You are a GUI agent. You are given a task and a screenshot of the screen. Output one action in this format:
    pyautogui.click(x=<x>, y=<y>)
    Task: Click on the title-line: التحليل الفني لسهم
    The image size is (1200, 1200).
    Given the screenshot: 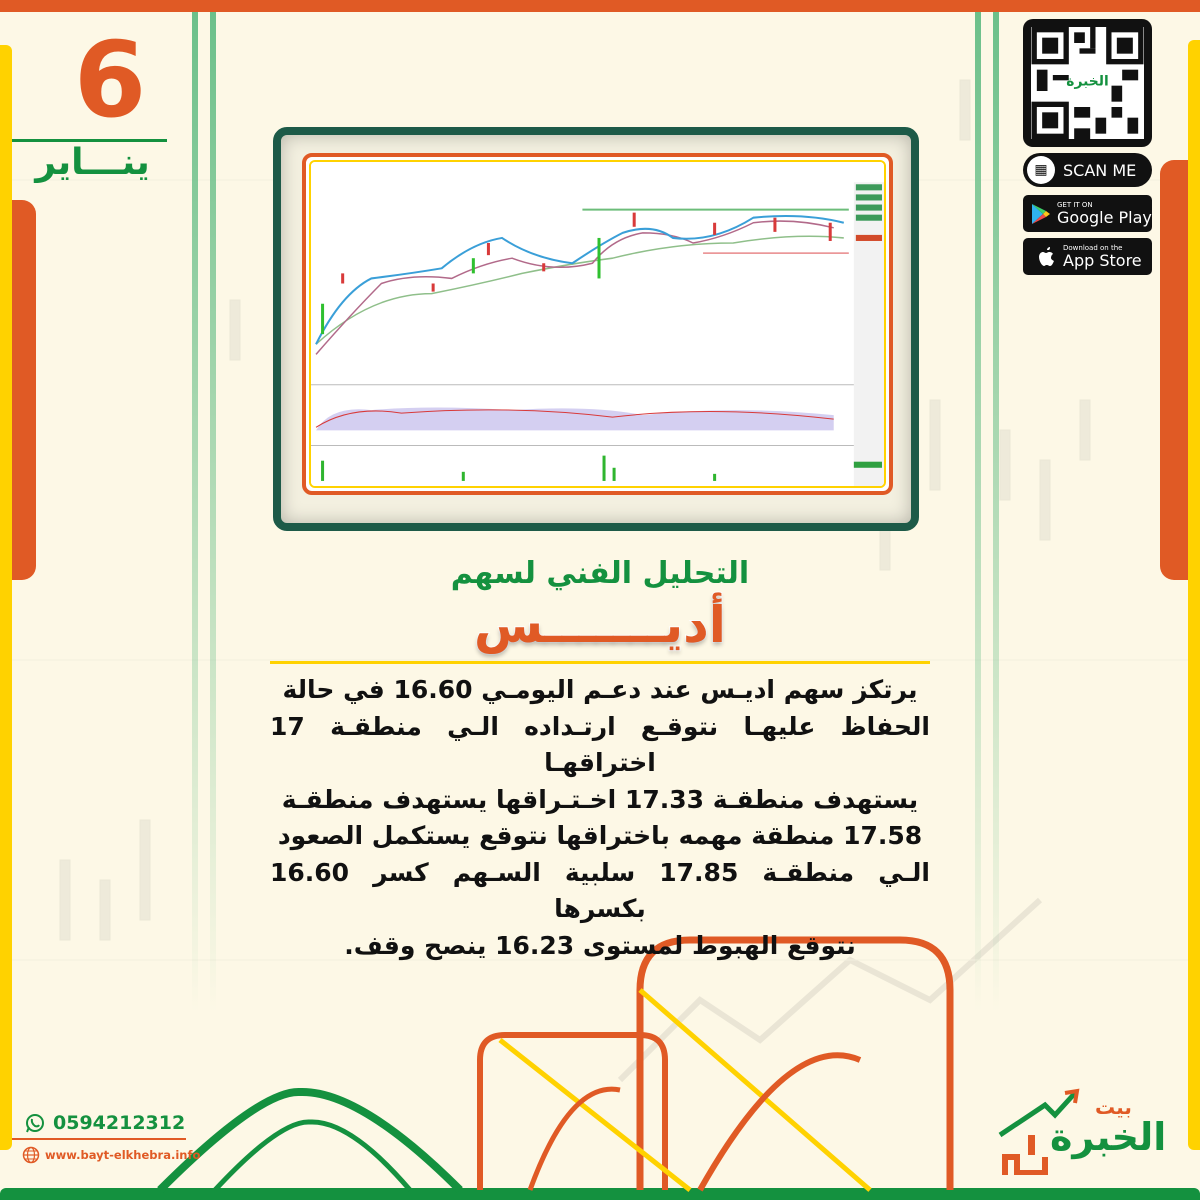 What is the action you would take?
    pyautogui.click(x=600, y=573)
    